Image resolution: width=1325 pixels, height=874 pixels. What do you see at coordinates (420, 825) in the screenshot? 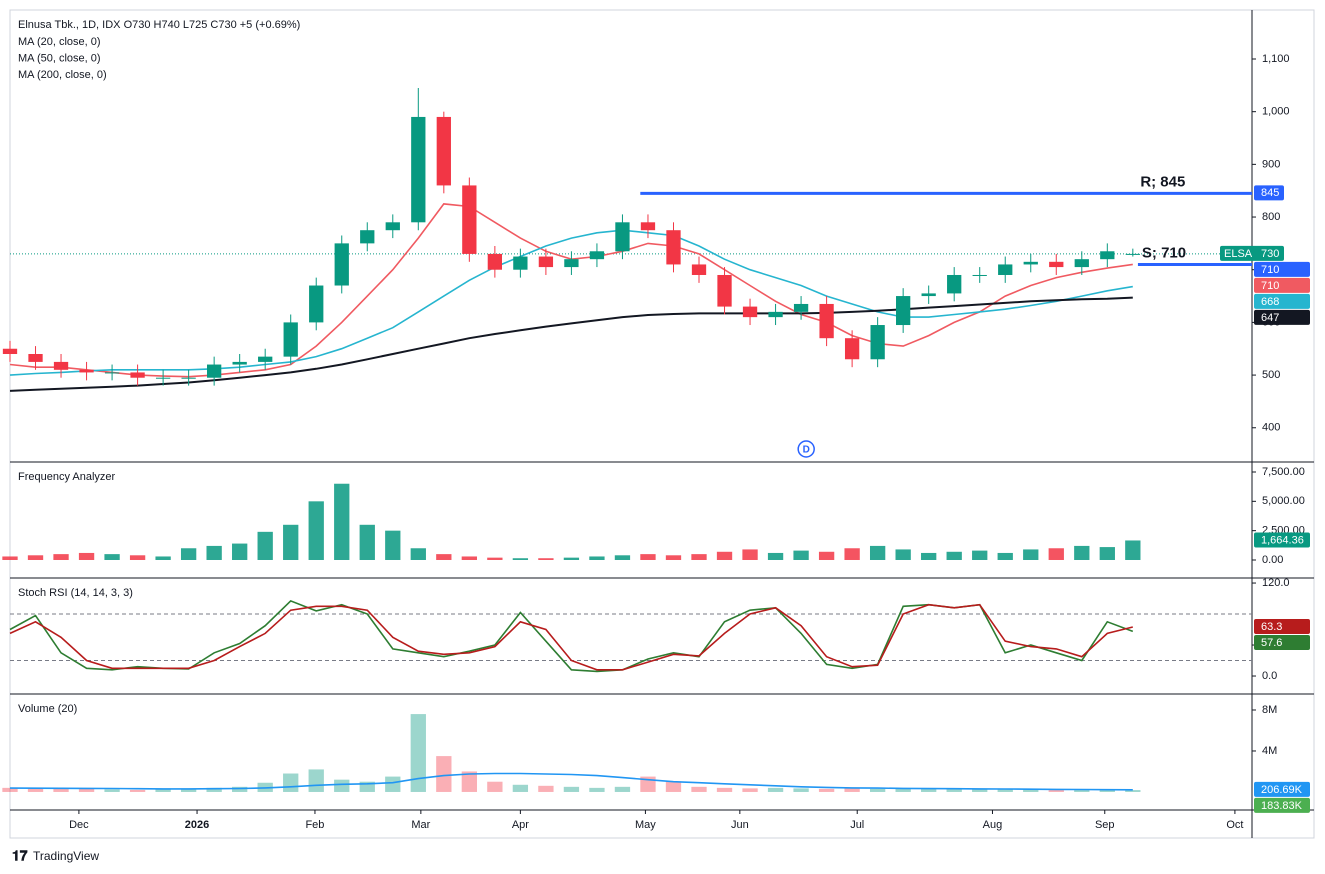
I see `x-tick-label: Mar` at bounding box center [420, 825].